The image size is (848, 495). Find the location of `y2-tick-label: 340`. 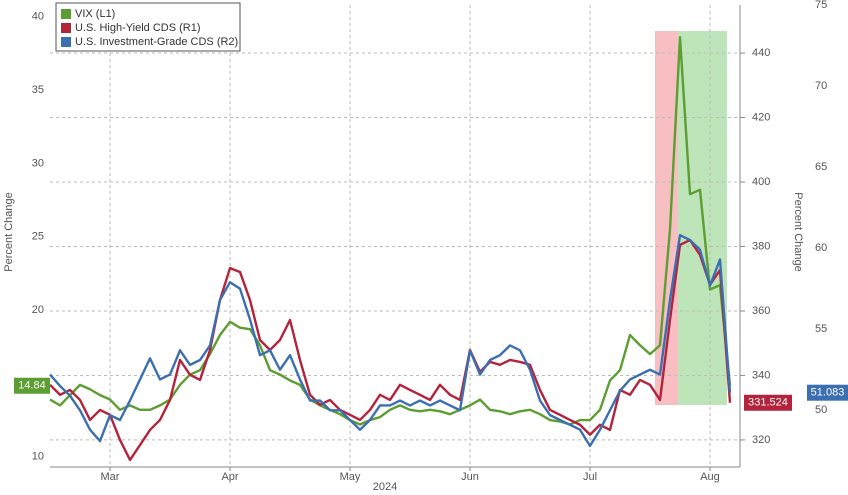

y2-tick-label: 340 is located at coordinates (761, 375).